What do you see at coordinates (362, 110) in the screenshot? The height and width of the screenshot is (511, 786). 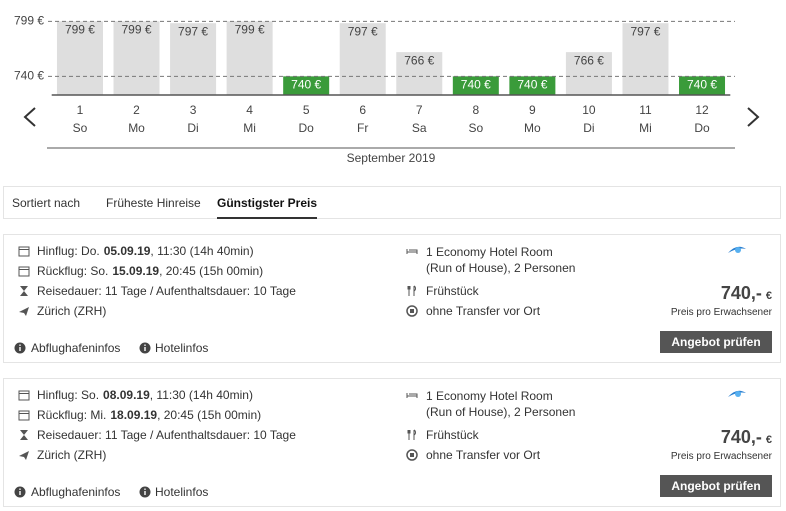 I see `x-tick-label: 6` at bounding box center [362, 110].